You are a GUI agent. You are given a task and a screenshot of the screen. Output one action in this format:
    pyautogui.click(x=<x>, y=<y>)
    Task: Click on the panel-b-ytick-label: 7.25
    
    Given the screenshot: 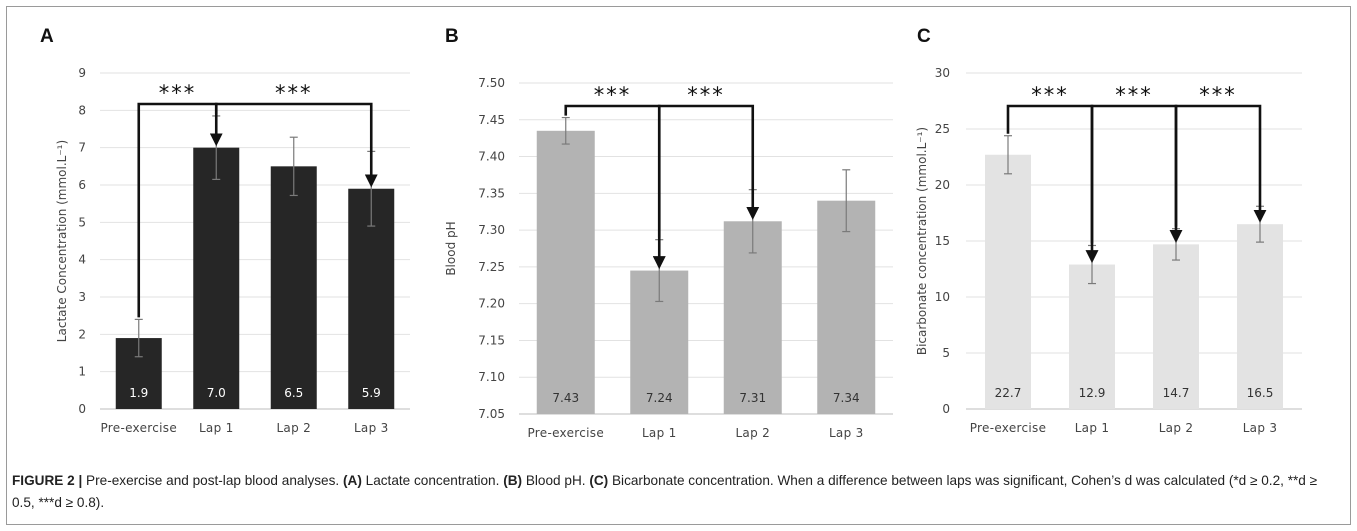 What is the action you would take?
    pyautogui.click(x=491, y=267)
    